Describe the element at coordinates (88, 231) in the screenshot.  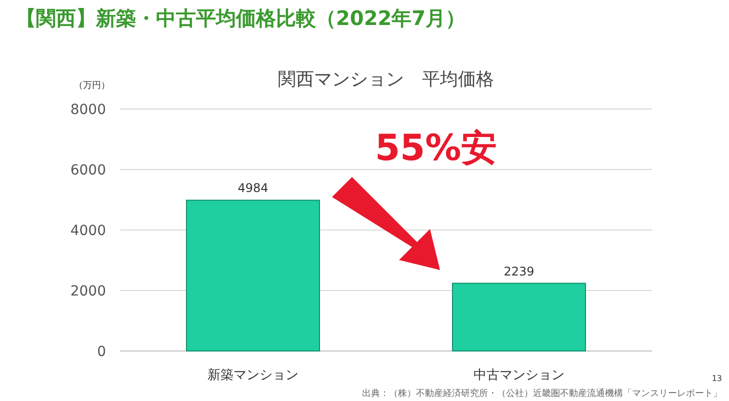
I see `y-tick-label: 4000` at that location.